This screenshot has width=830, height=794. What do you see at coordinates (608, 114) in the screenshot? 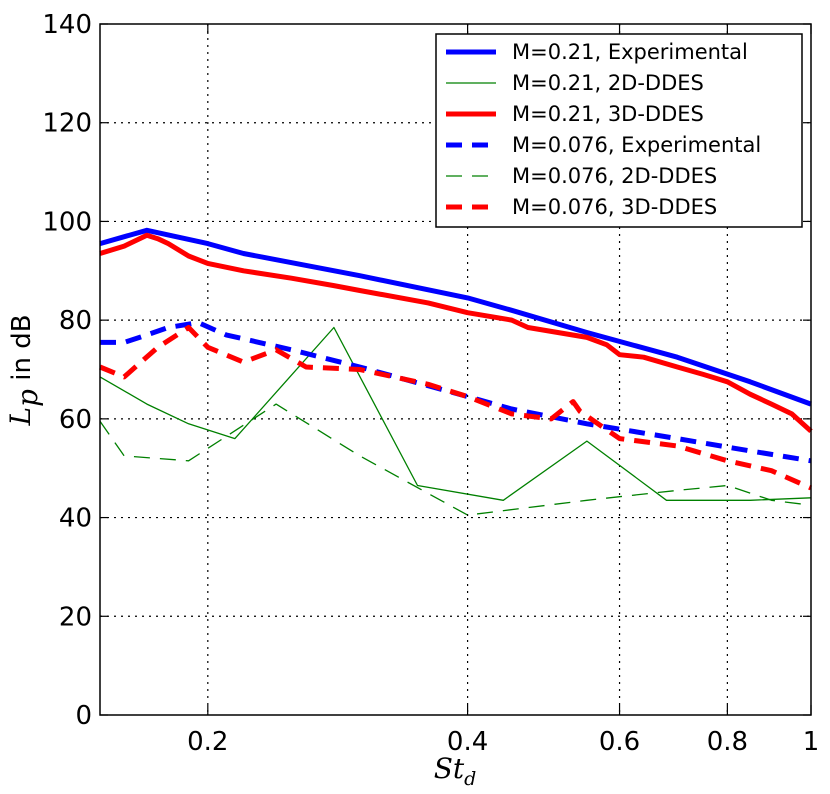
I see `legend-label-3: M=0.21, 3D-DDES` at bounding box center [608, 114].